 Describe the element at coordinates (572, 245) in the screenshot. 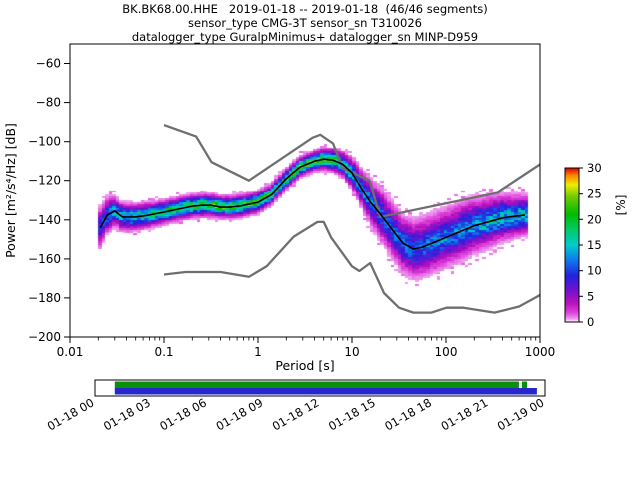

I see `colorbar-gradient` at that location.